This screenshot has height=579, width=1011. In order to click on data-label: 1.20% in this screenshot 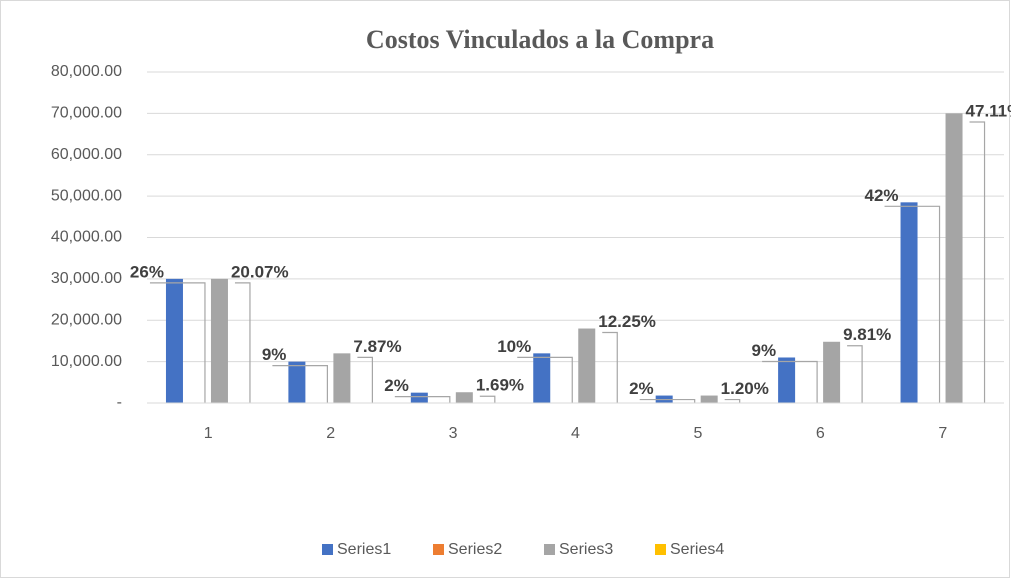, I will do `click(745, 388)`.